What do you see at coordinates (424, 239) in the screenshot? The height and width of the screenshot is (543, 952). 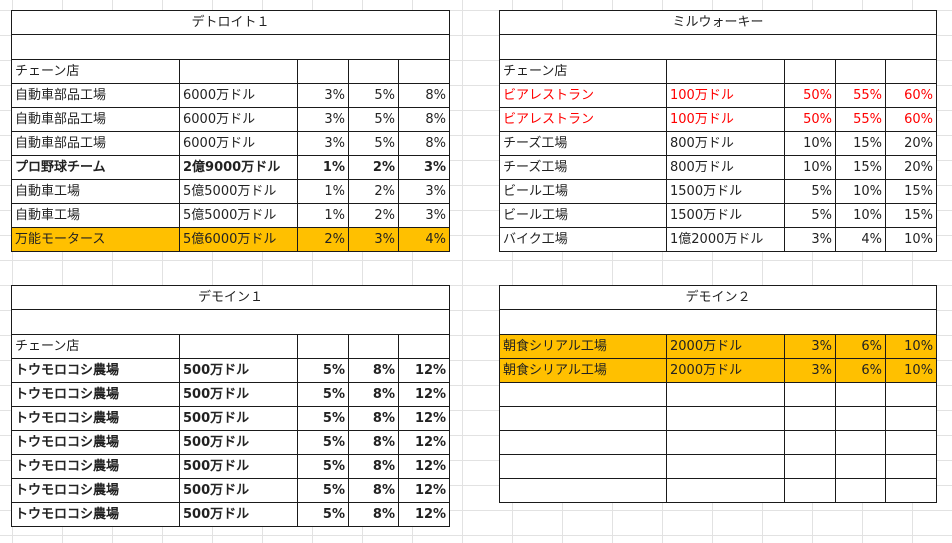 I see `rate-cell-3: 4%` at bounding box center [424, 239].